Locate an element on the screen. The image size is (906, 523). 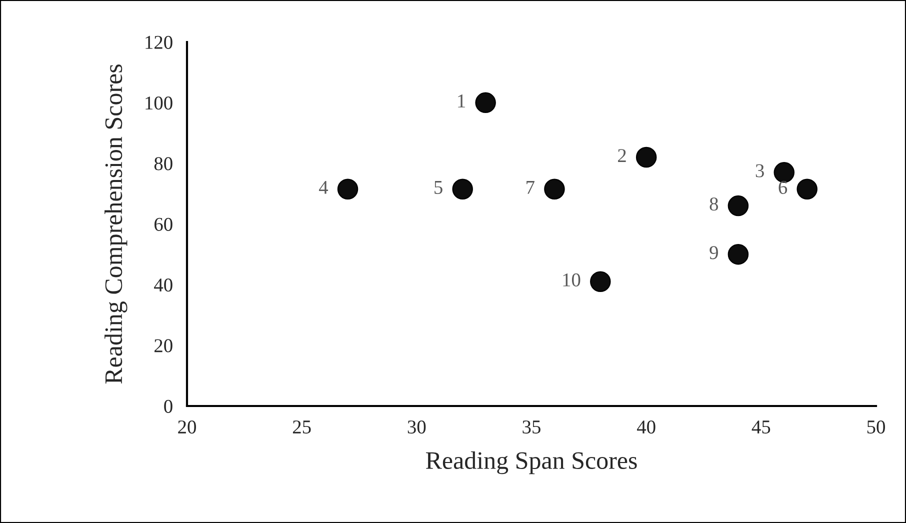
y-tick-label: 80 is located at coordinates (163, 163).